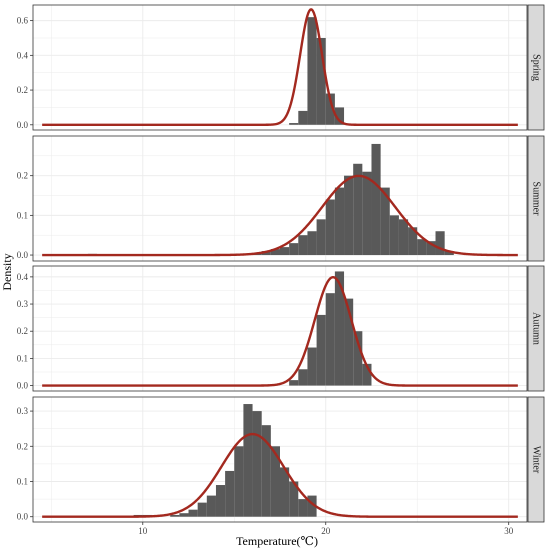  Describe the element at coordinates (143, 531) in the screenshot. I see `x-tick-label: 10` at that location.